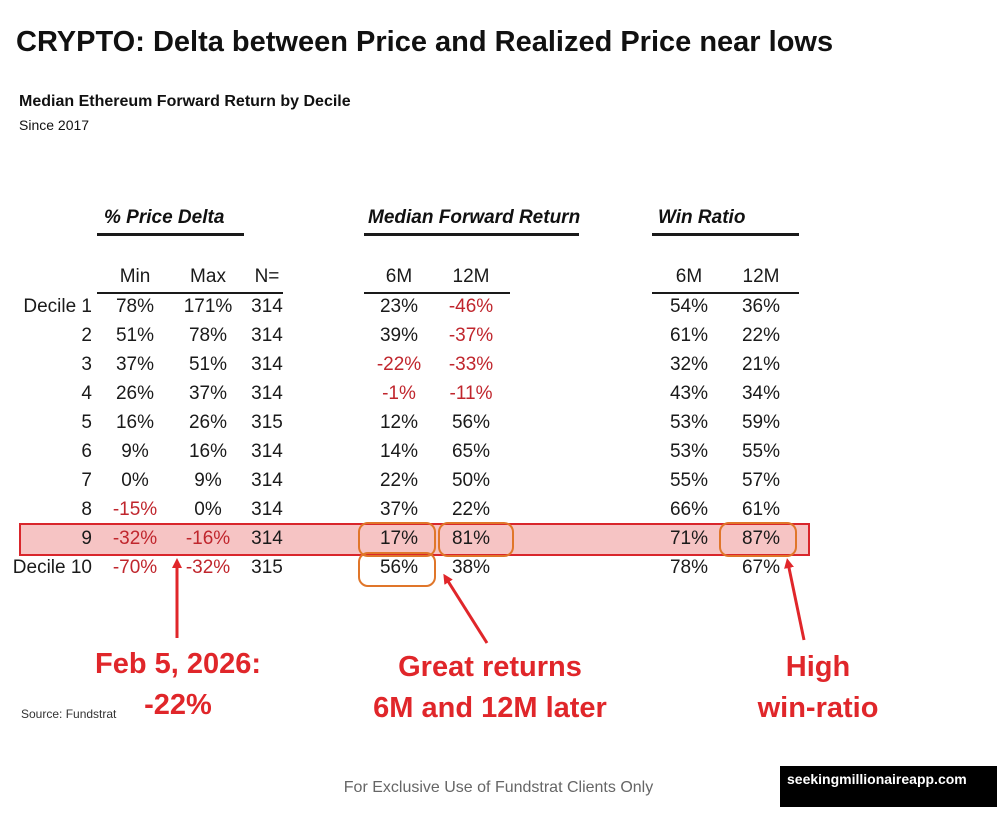 The image size is (997, 814). What do you see at coordinates (86, 422) in the screenshot?
I see `row-label: 5` at bounding box center [86, 422].